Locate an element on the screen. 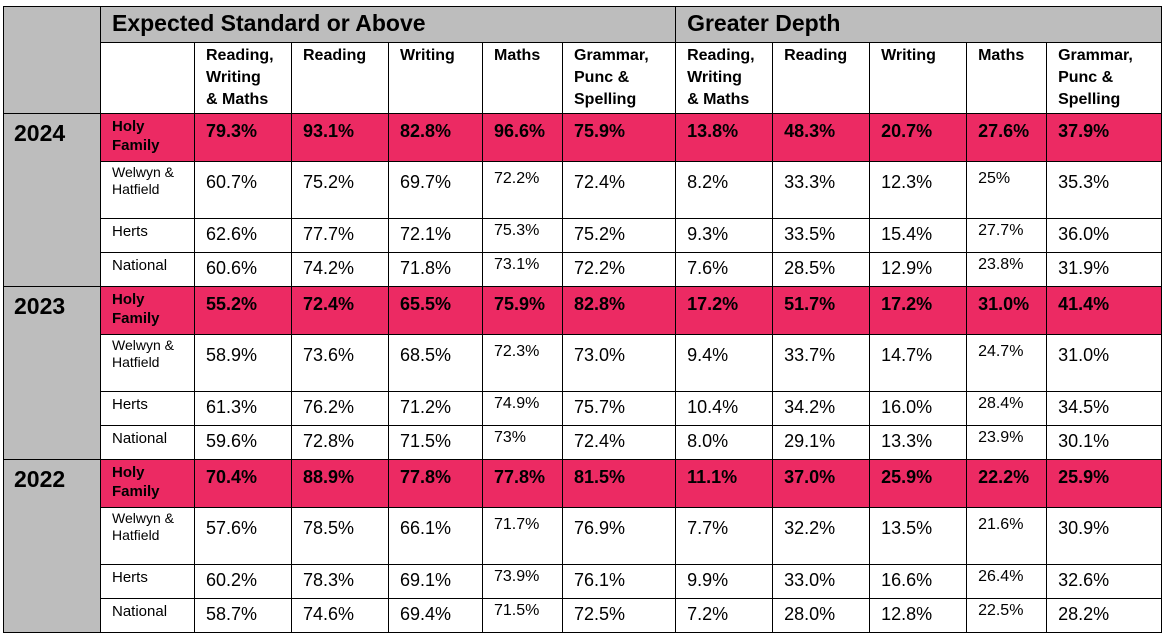  value-cell: 25% is located at coordinates (1007, 190).